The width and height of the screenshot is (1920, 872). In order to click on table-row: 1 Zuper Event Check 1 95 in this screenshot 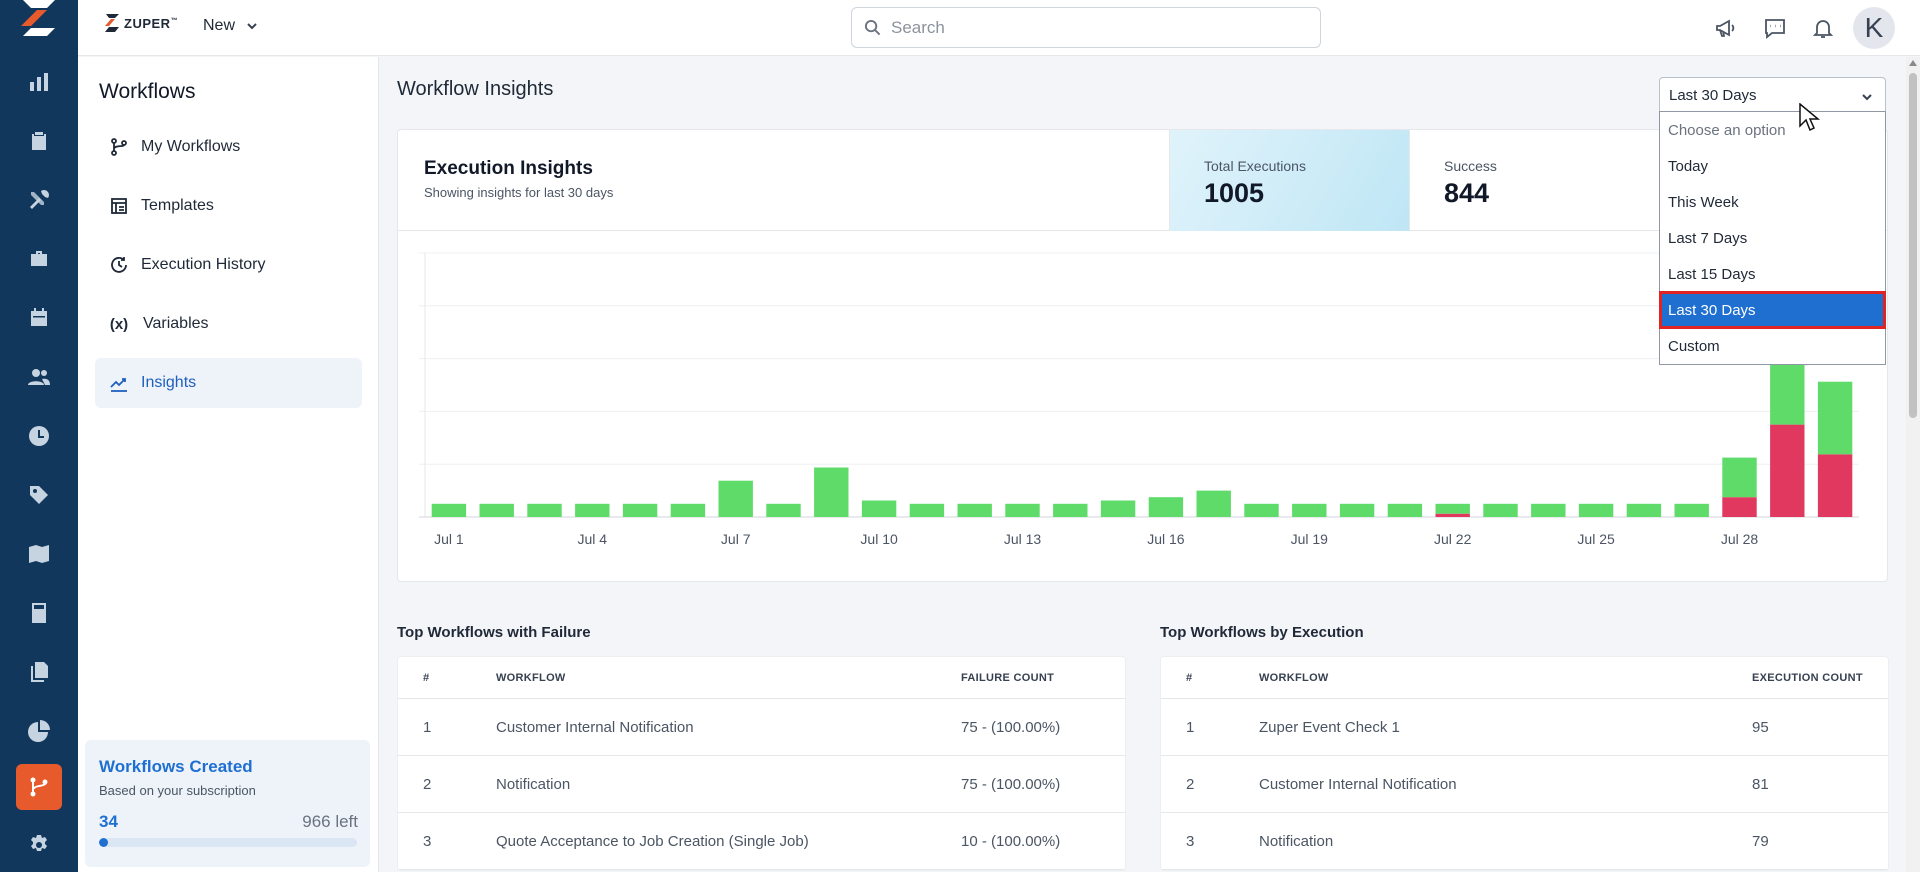, I will do `click(1524, 727)`.